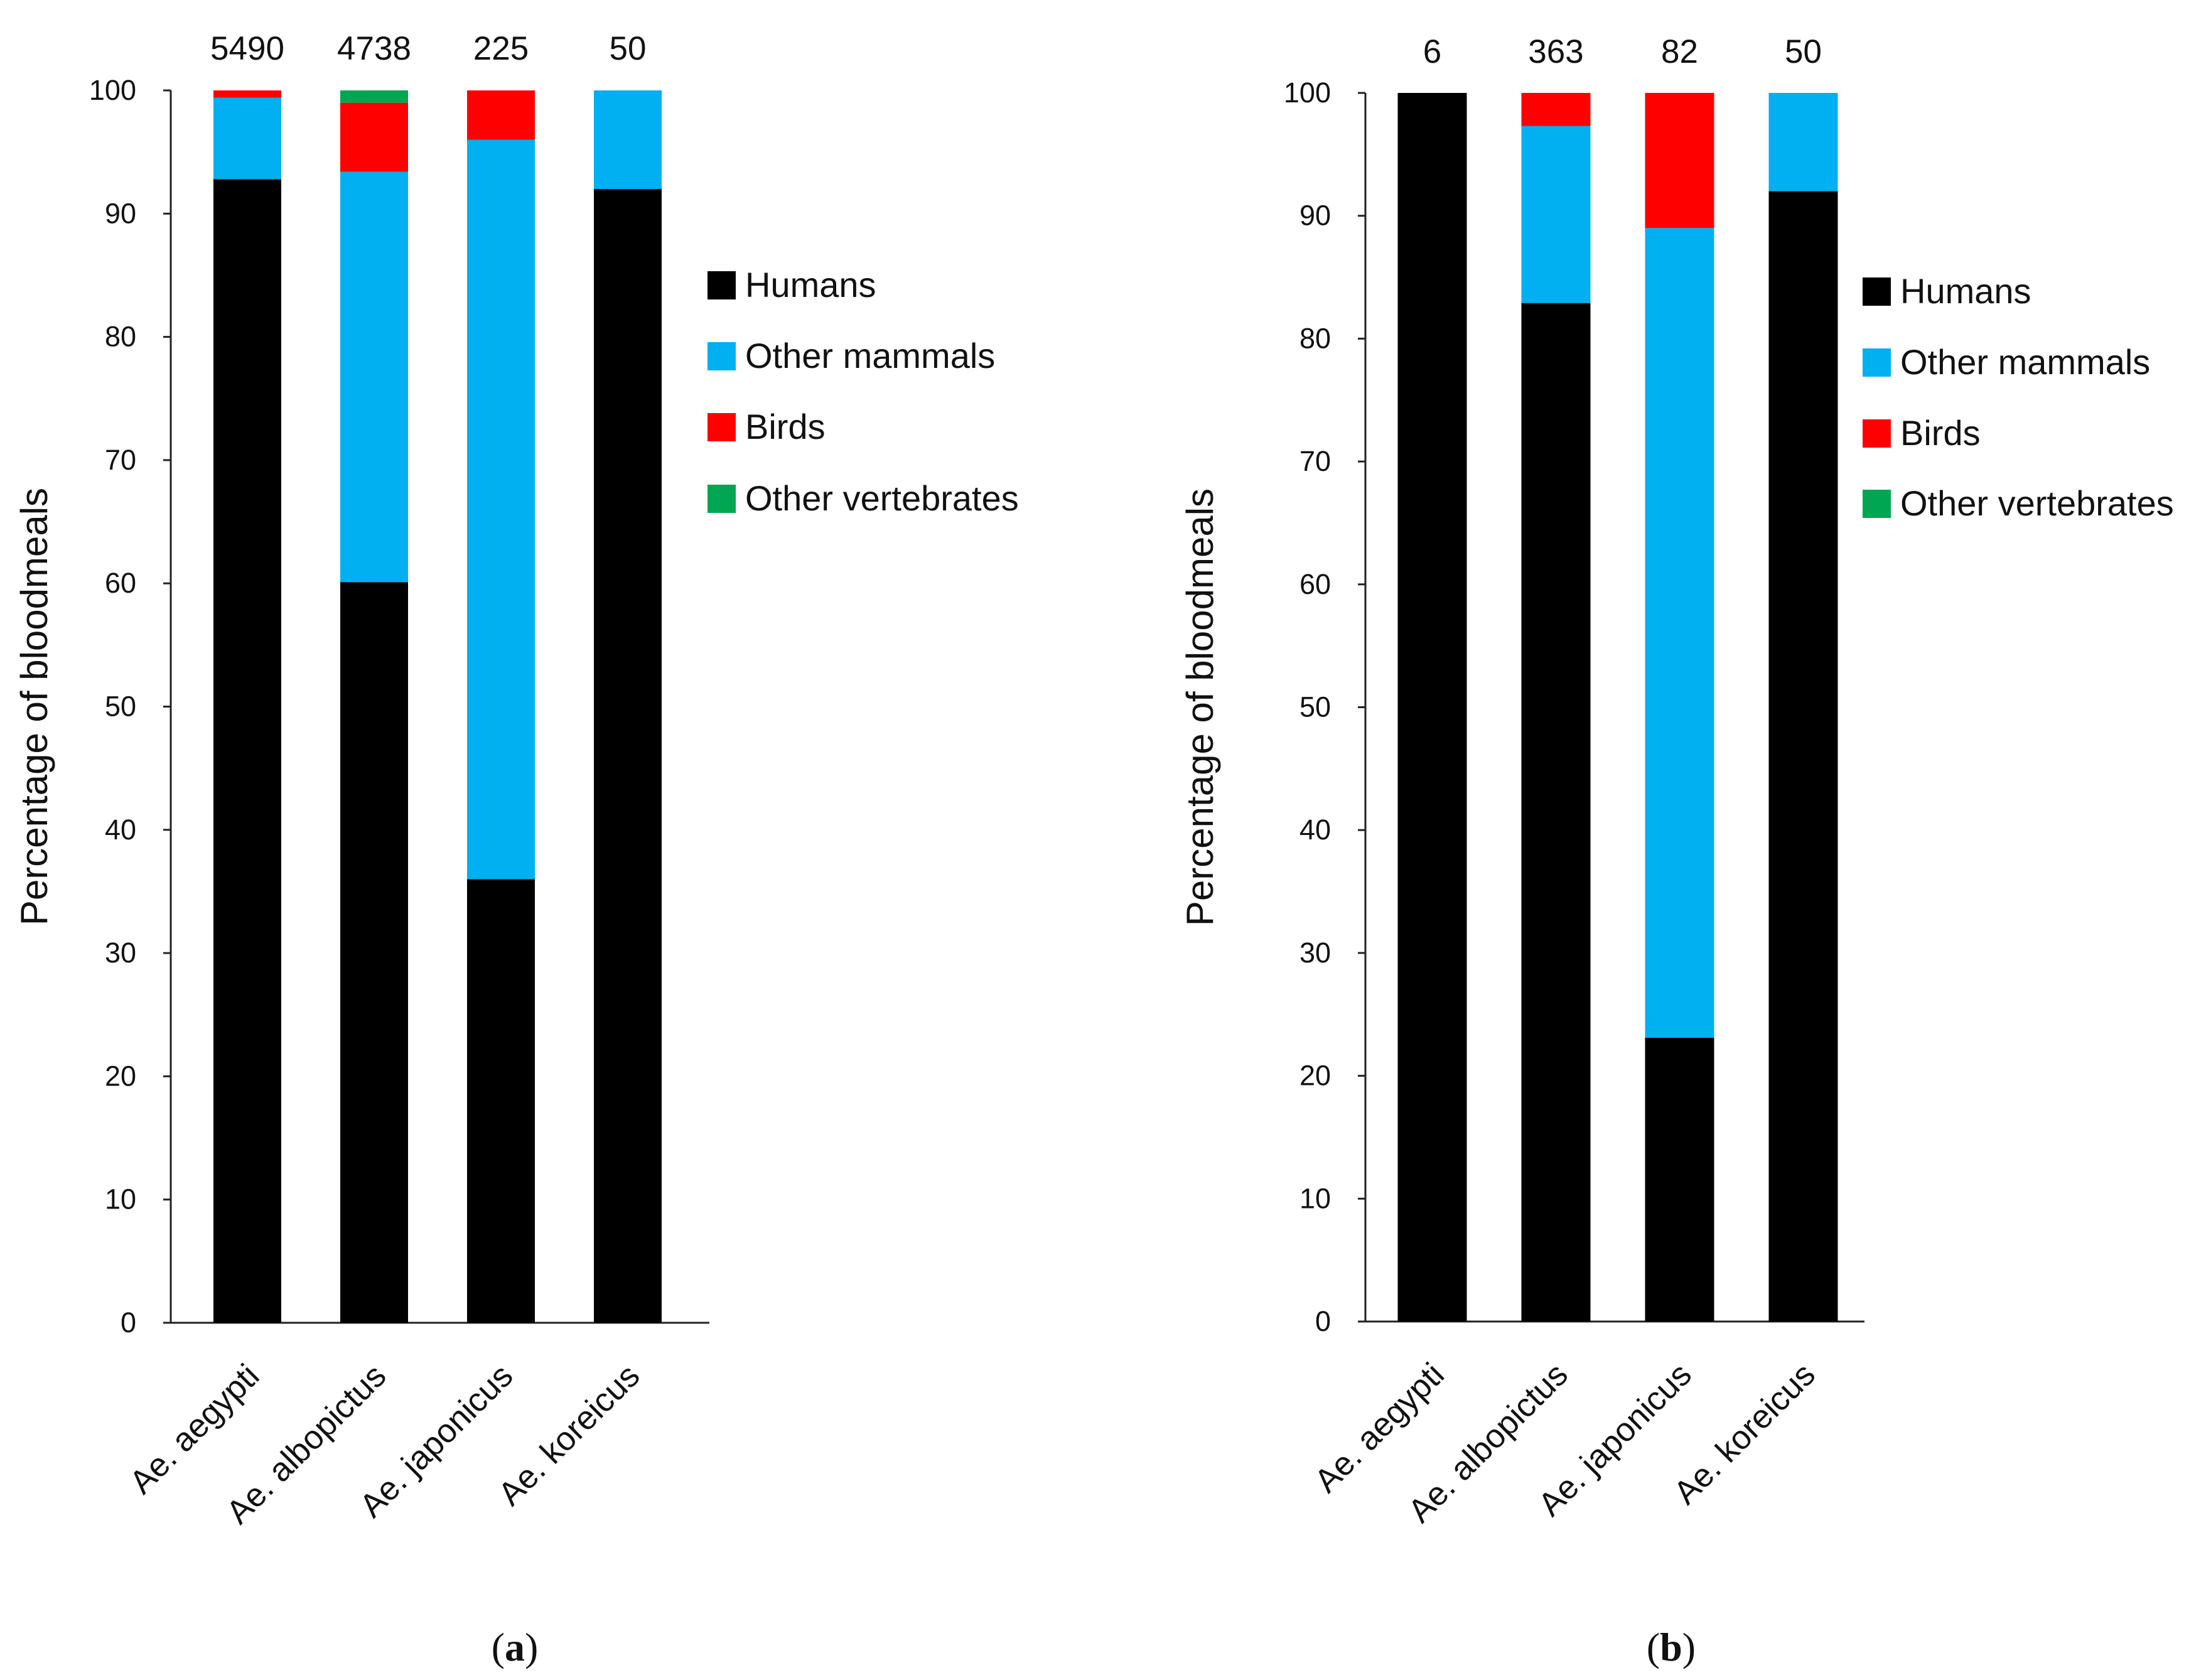 The image size is (2211, 1680). Describe the element at coordinates (374, 97) in the screenshot. I see `bar-segment-other-vertebrates` at that location.